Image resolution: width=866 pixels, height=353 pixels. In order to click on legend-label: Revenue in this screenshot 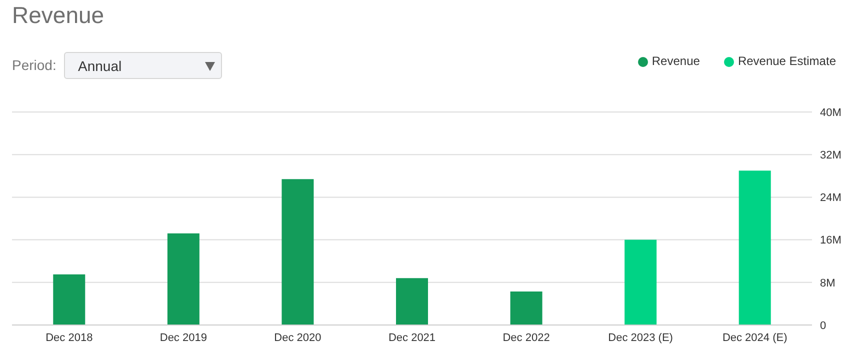, I will do `click(676, 61)`.